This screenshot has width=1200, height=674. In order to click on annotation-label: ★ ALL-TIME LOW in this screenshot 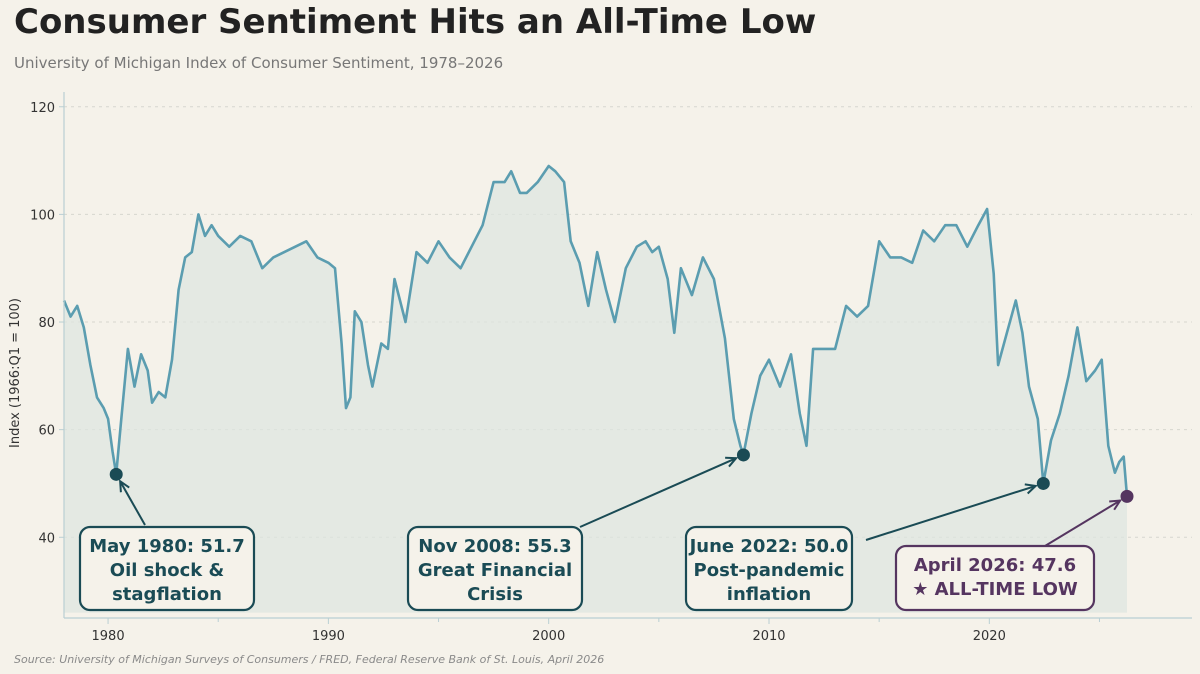, I will do `click(995, 589)`.